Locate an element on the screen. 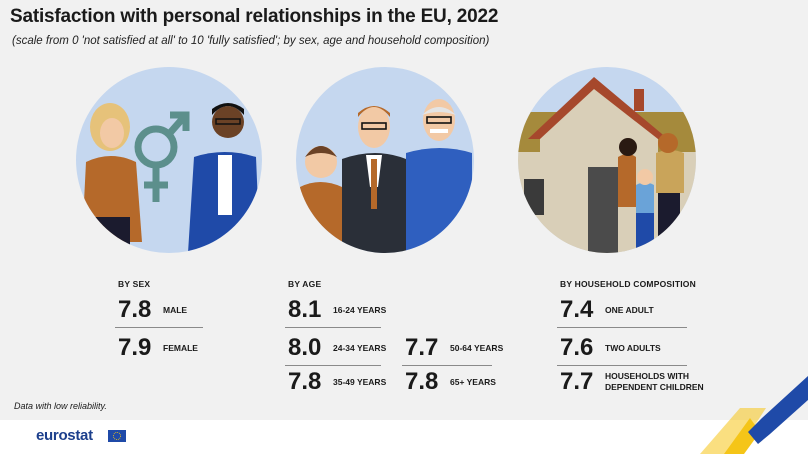  household-row-children: 7.7 HOUSEHOLDS WITH DEPENDENT CHILDREN is located at coordinates (632, 382).